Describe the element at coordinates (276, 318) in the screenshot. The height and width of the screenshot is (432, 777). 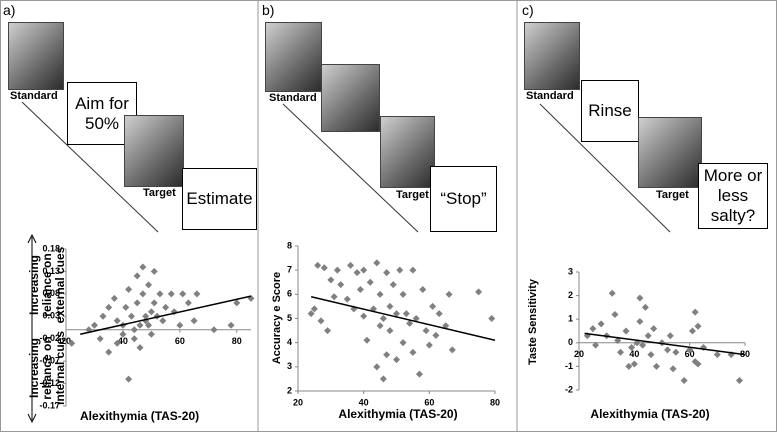
I see `y-axis-title: Accuracy e Score` at that location.